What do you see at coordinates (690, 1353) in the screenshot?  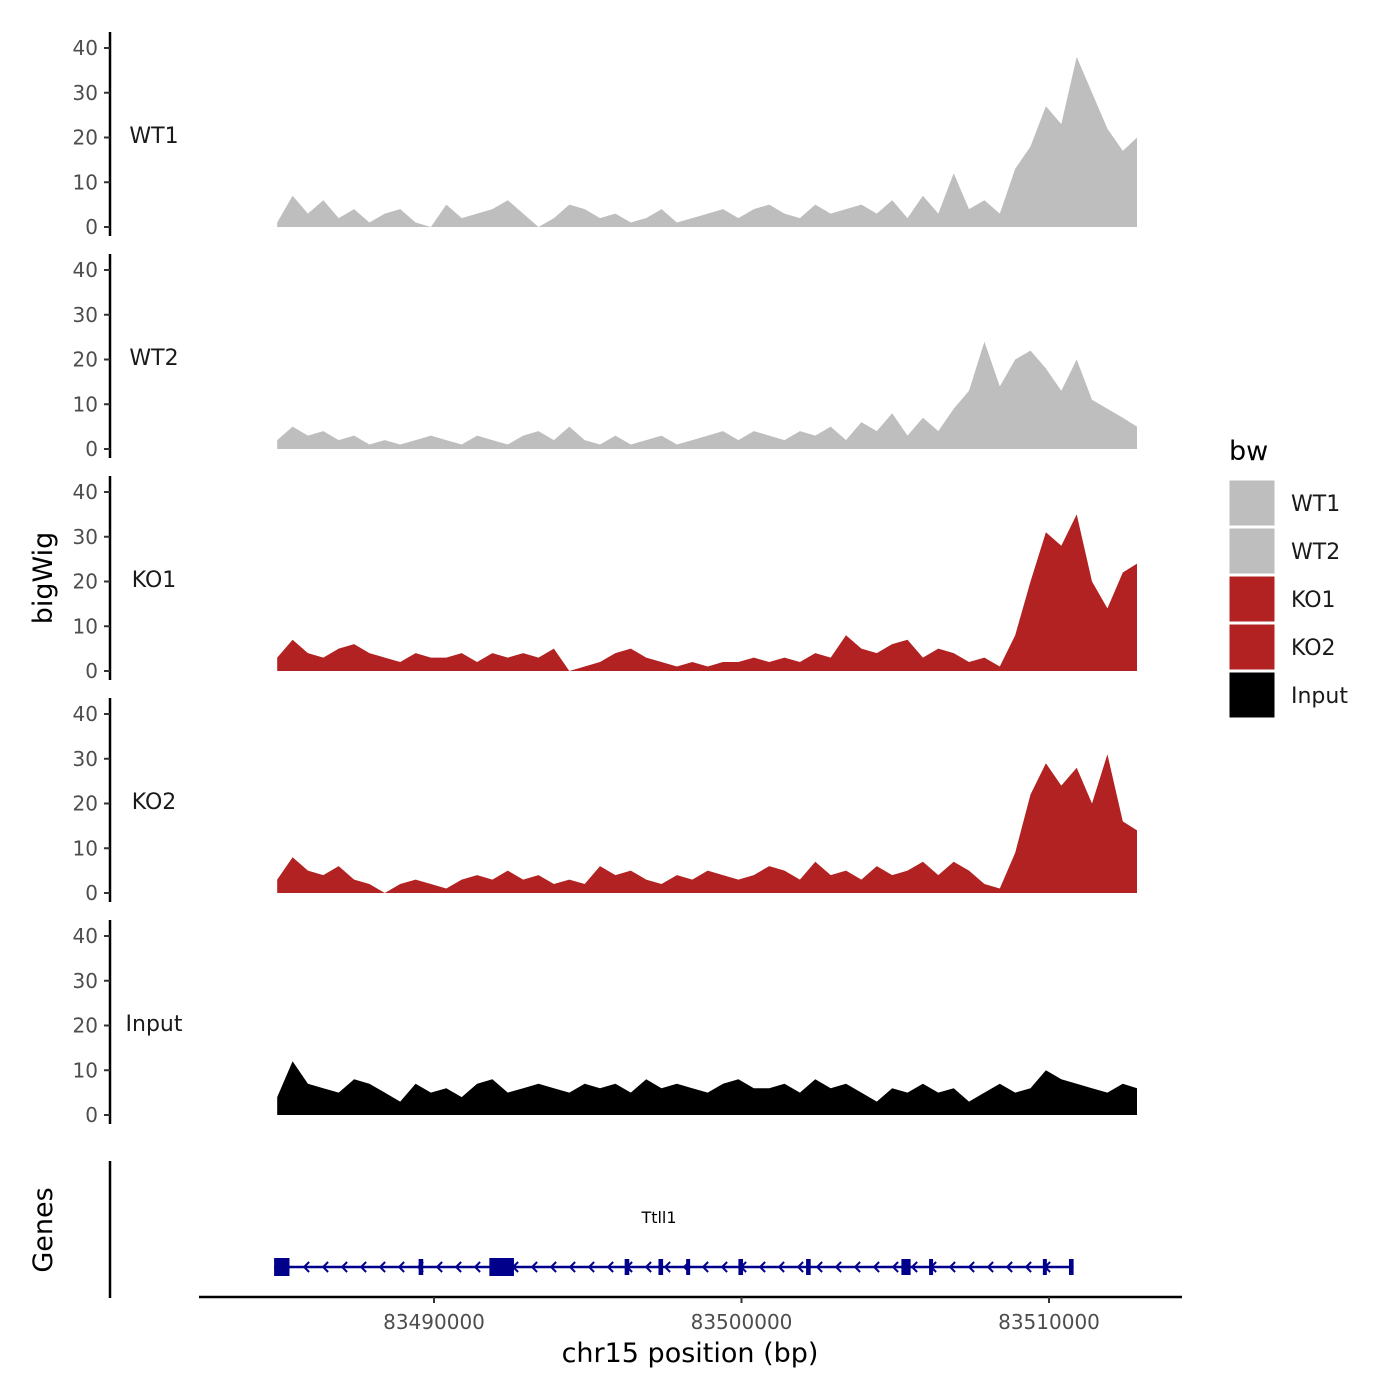 I see `x-axis-title: chr15 position (bp)` at bounding box center [690, 1353].